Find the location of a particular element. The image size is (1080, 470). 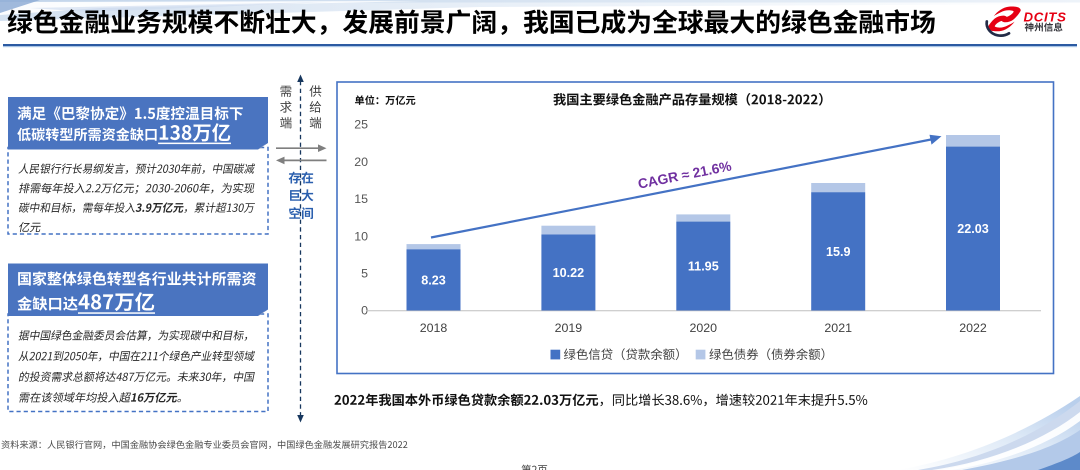

svg-text: 20 is located at coordinates (361, 162).